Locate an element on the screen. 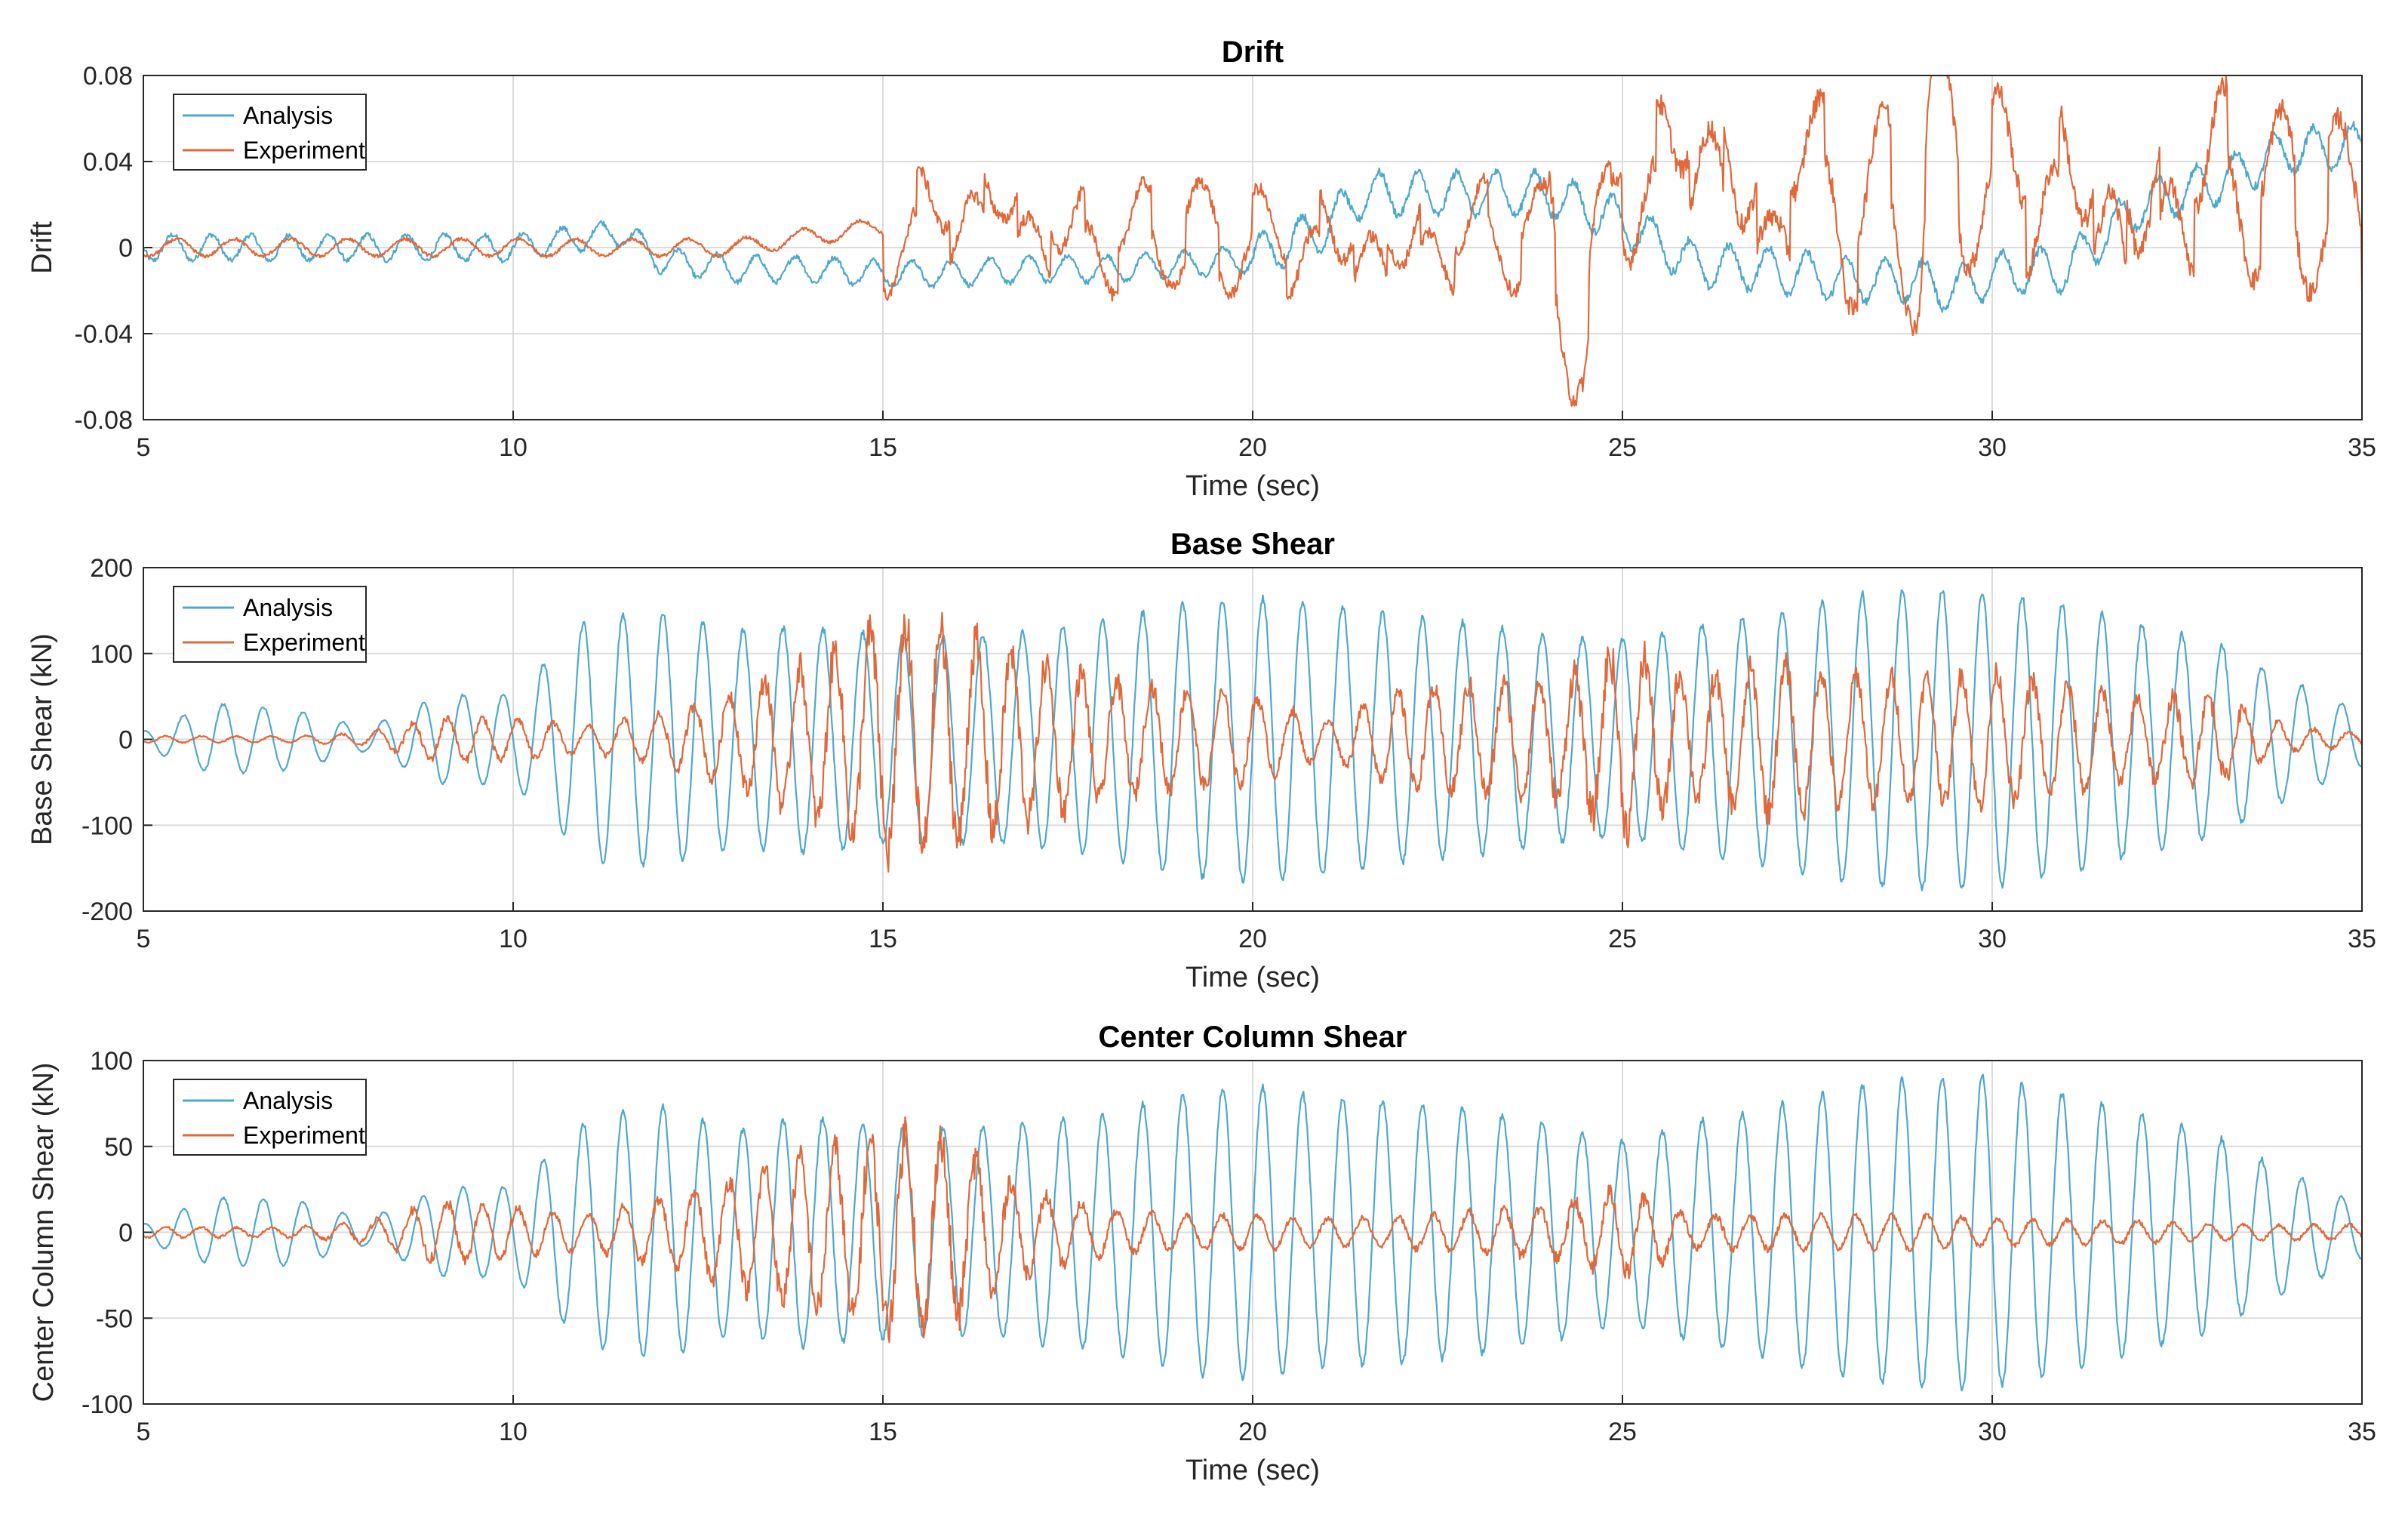 Image resolution: width=2408 pixels, height=1521 pixels. series-line-experiment is located at coordinates (1252, 1230).